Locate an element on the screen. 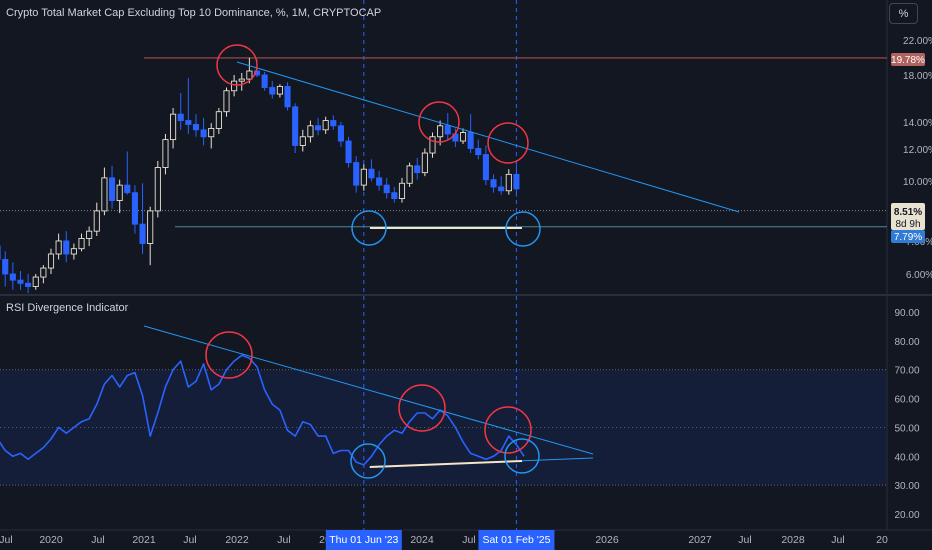 The image size is (932, 550). time-tick-label: 2026 is located at coordinates (607, 540).